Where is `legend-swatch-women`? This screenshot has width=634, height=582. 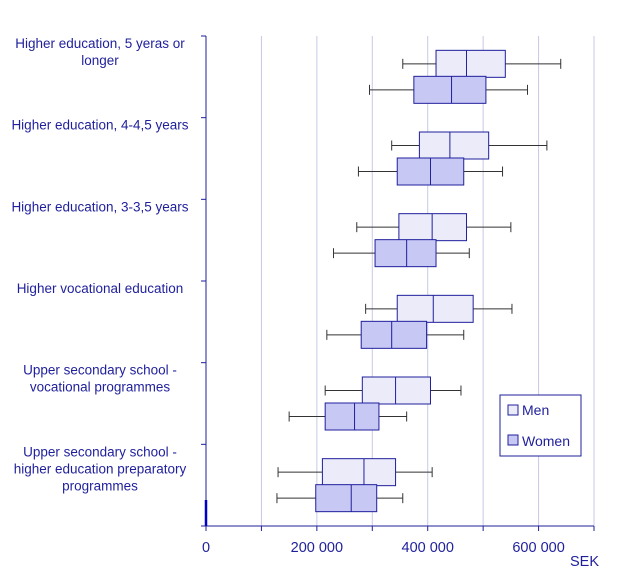 legend-swatch-women is located at coordinates (513, 440).